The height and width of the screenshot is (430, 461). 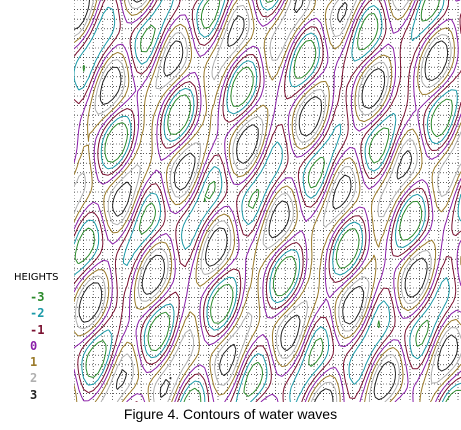 I want to click on figure-caption: Figure 4. Contours of water waves, so click(x=230, y=414).